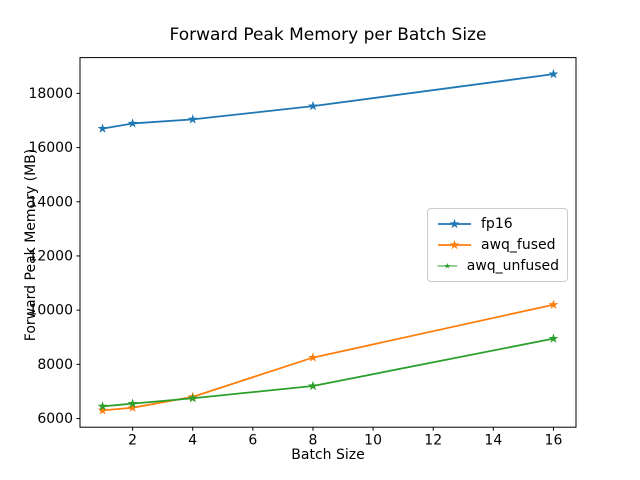 Image resolution: width=640 pixels, height=480 pixels. I want to click on svg-text: 16, so click(554, 441).